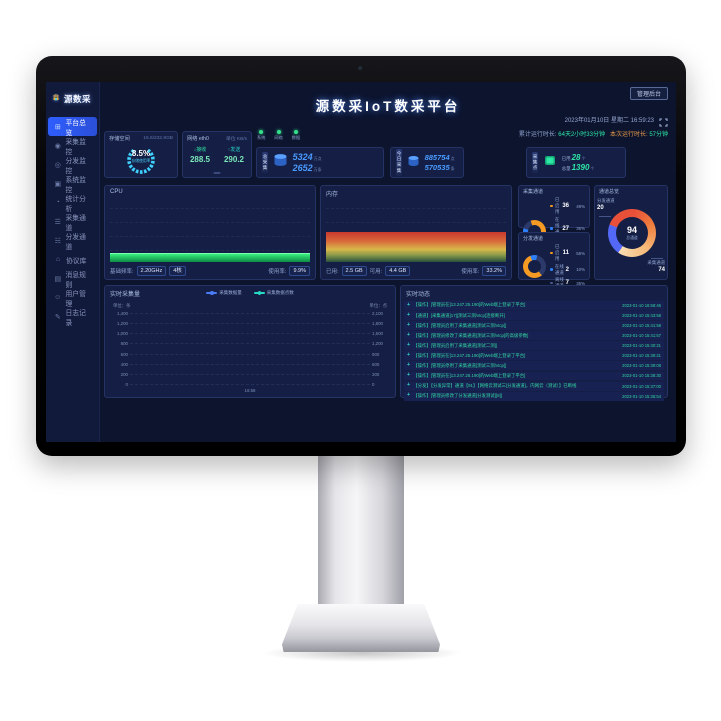 The width and height of the screenshot is (721, 721). What do you see at coordinates (75, 318) in the screenshot?
I see `sidebar-item-label: 日志记录` at bounding box center [75, 318].